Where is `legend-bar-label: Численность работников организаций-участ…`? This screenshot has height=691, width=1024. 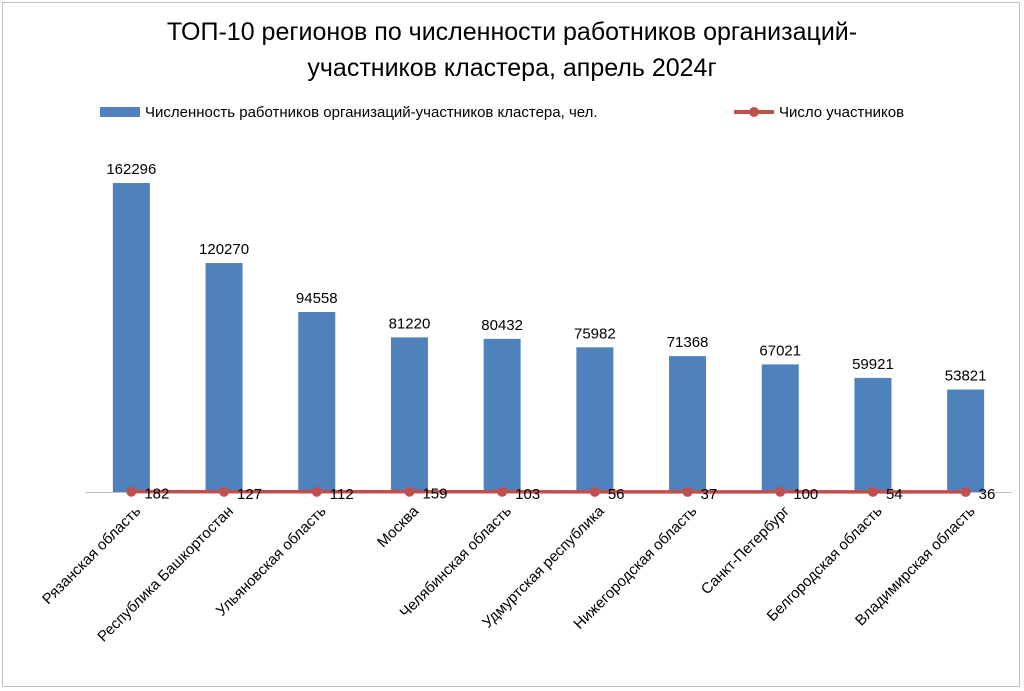 legend-bar-label: Численность работников организаций-участ… is located at coordinates (371, 112).